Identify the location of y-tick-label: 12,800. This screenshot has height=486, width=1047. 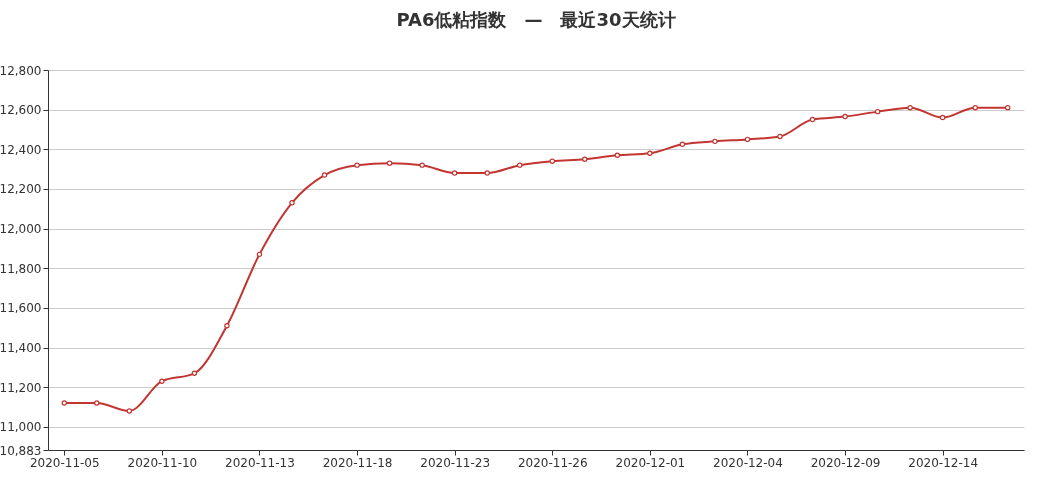
(21, 70).